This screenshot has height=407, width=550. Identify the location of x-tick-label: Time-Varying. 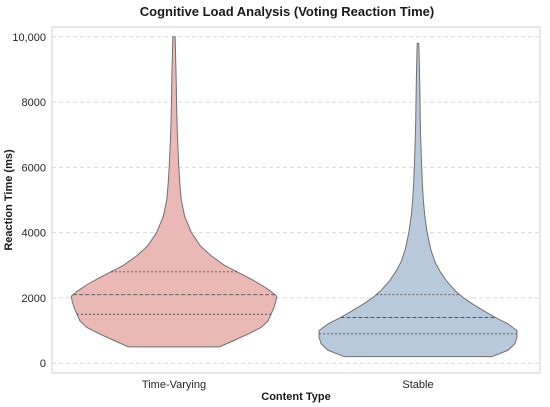
(174, 385).